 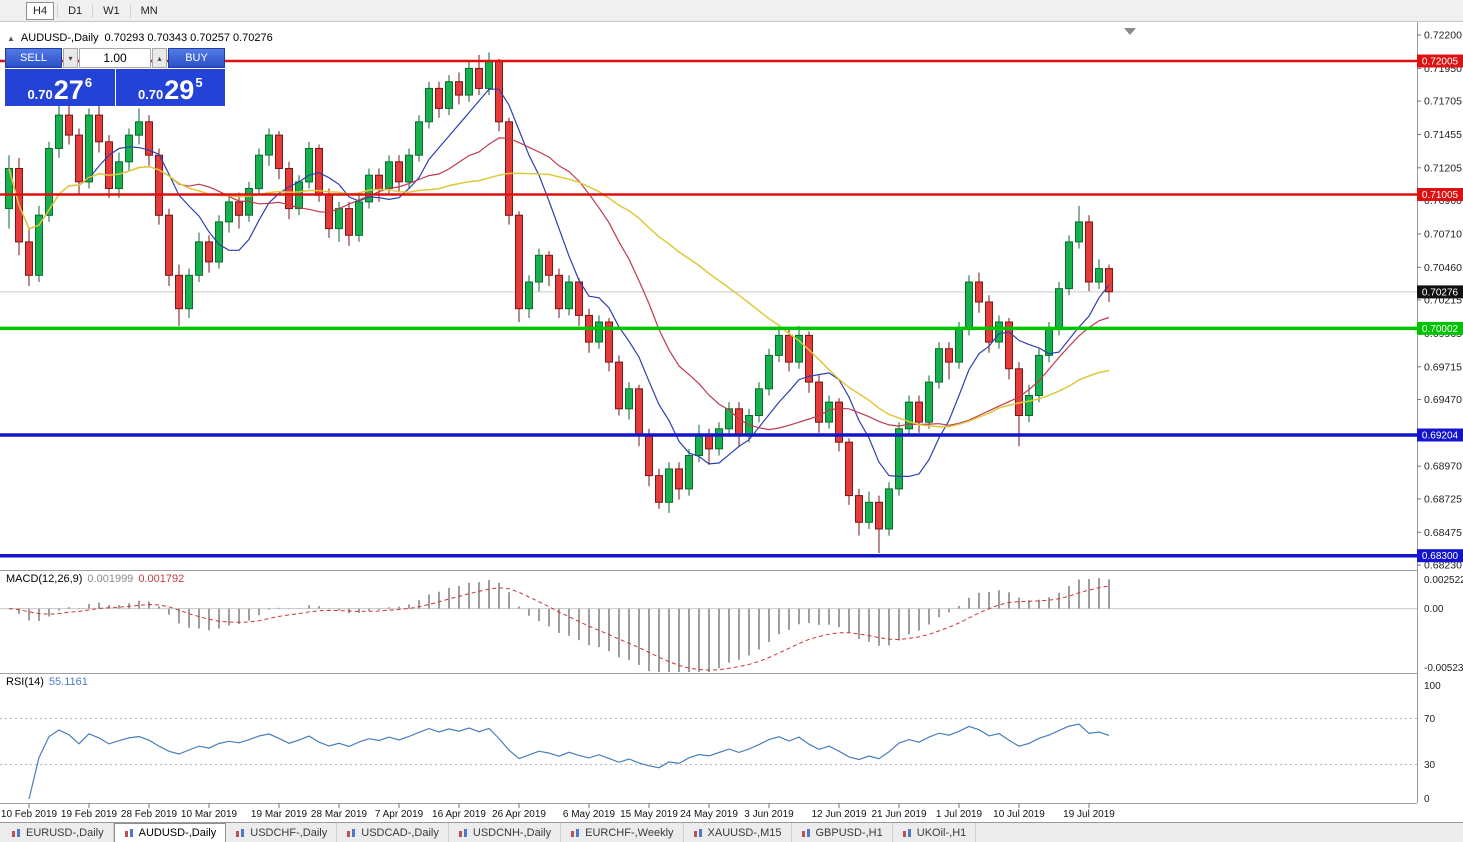 I want to click on tab-gbpusd-h1: GBPUSD-,H1, so click(x=842, y=832).